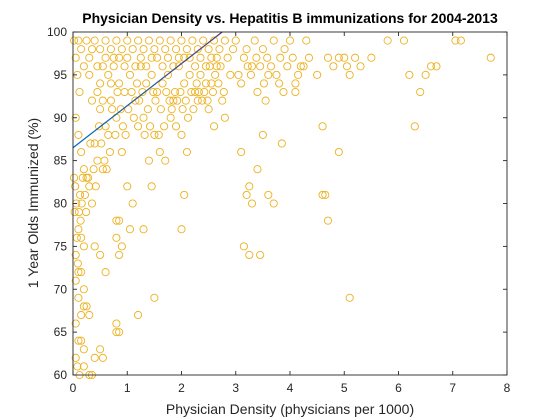 This screenshot has width=560, height=420. I want to click on fit-line-overlay, so click(147, 90).